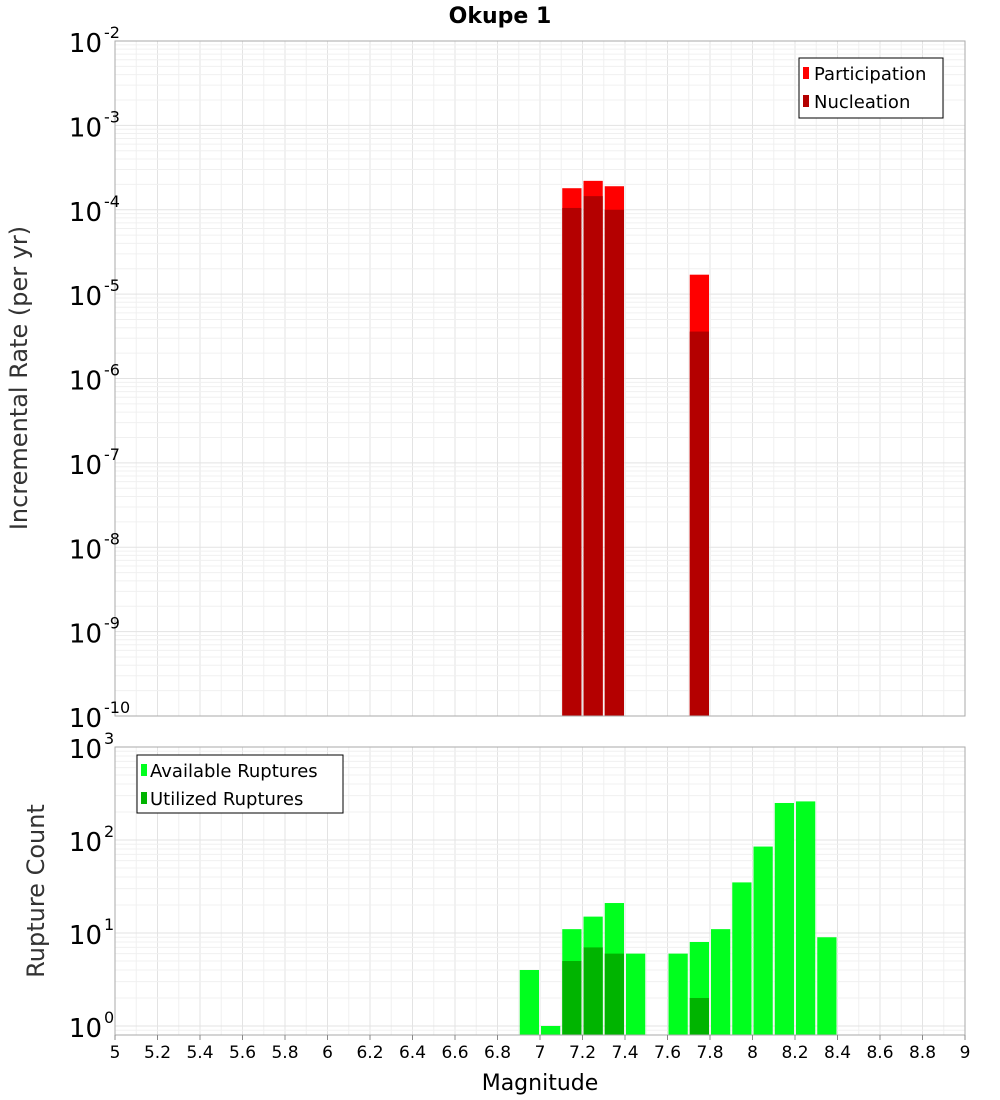 This screenshot has height=1100, width=1000. I want to click on count-legend: Available Ruptures Utilized Ruptures, so click(240, 784).